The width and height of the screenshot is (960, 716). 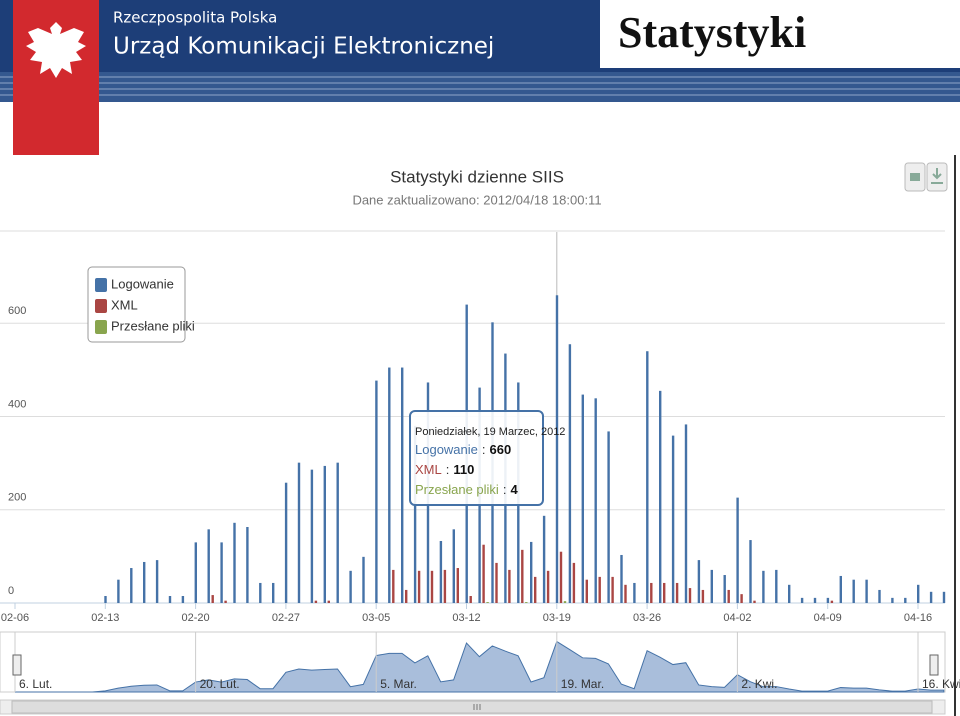 I want to click on legend-label: Przesłane pliki, so click(x=153, y=325).